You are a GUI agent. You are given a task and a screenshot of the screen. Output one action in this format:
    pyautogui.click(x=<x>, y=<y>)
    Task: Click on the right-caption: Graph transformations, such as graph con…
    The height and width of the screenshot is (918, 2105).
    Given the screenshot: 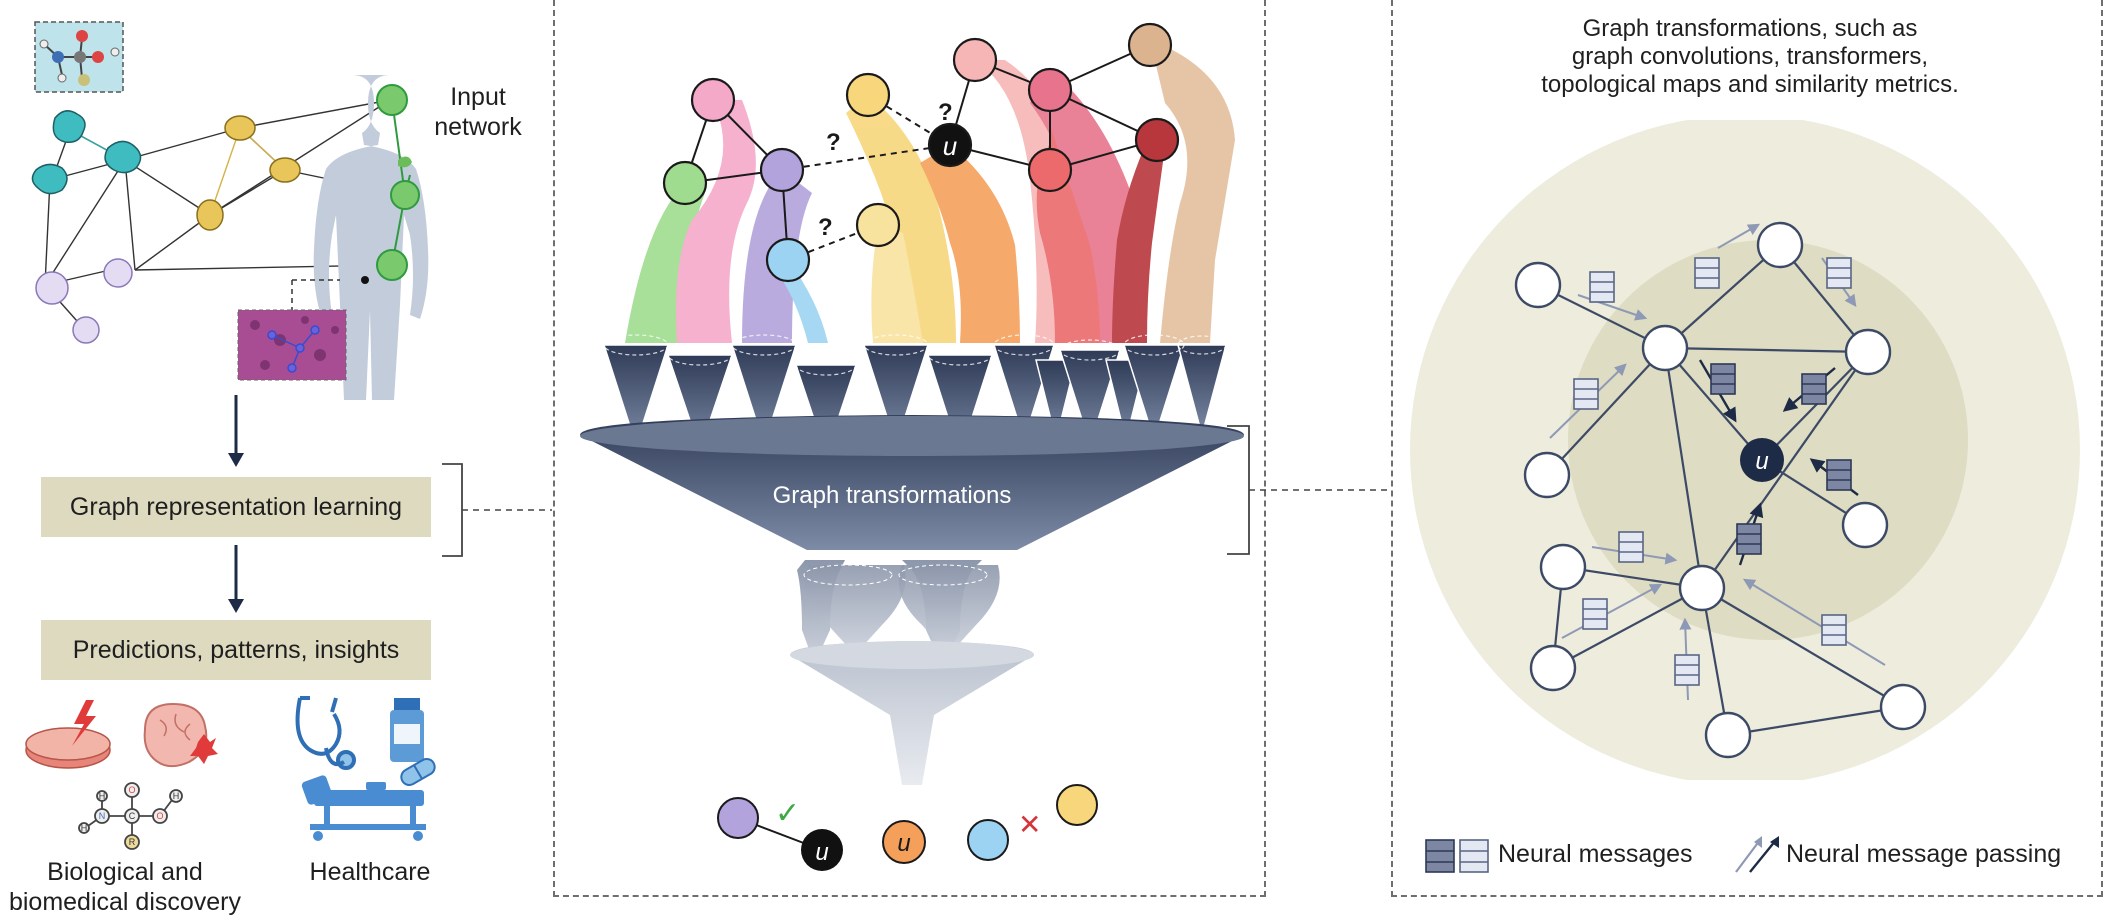 What is the action you would take?
    pyautogui.click(x=1750, y=56)
    